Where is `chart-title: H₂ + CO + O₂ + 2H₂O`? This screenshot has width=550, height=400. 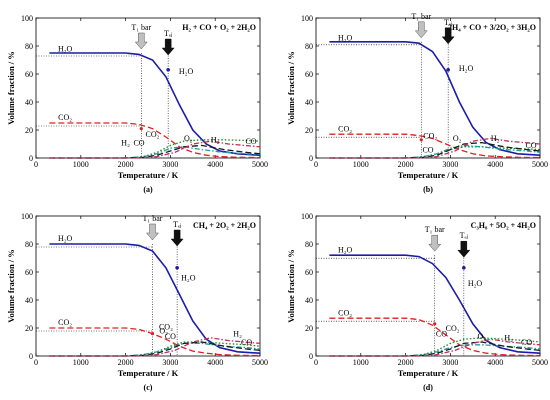 chart-title: H₂ + CO + O₂ + 2H₂O is located at coordinates (219, 27).